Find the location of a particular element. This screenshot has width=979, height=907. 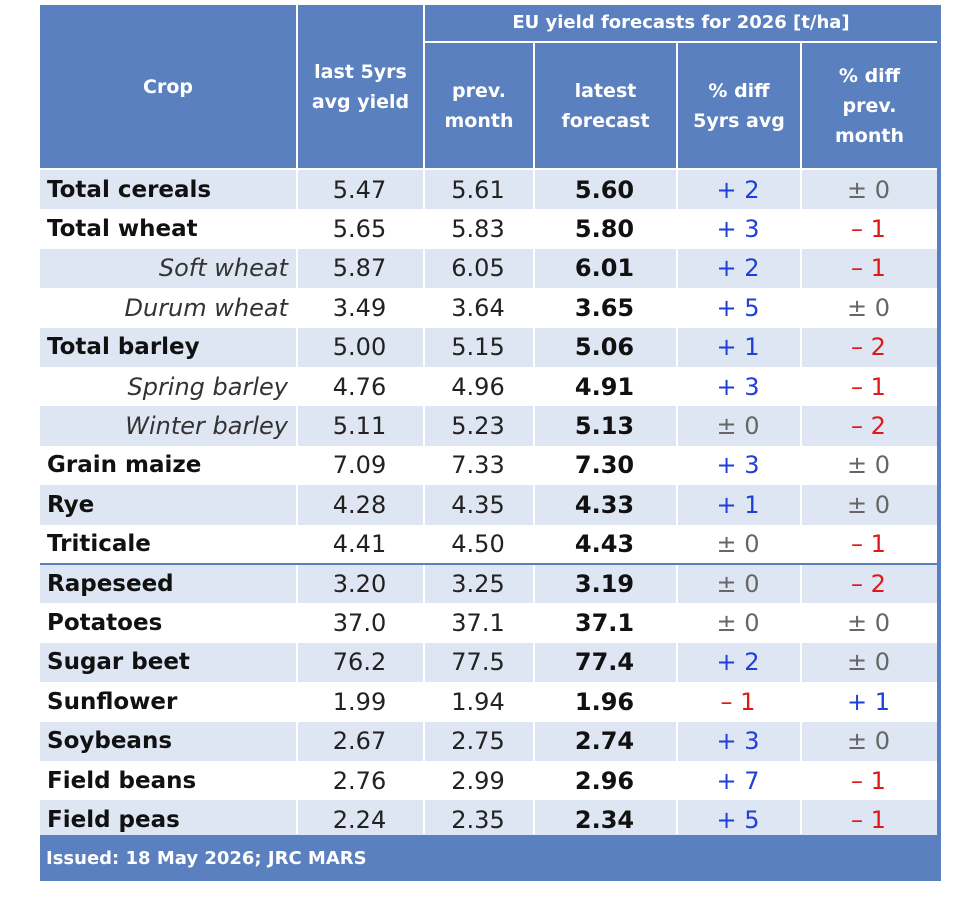

header-diff-prev-label: % diff prev. month is located at coordinates (869, 105).